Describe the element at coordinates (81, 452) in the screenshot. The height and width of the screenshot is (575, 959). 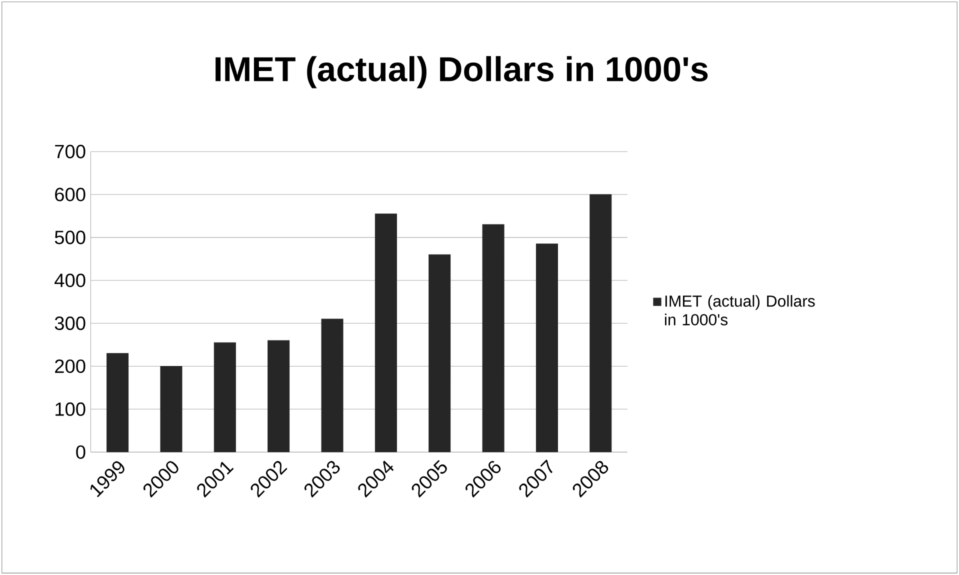
I see `y-tick-label: 0` at that location.